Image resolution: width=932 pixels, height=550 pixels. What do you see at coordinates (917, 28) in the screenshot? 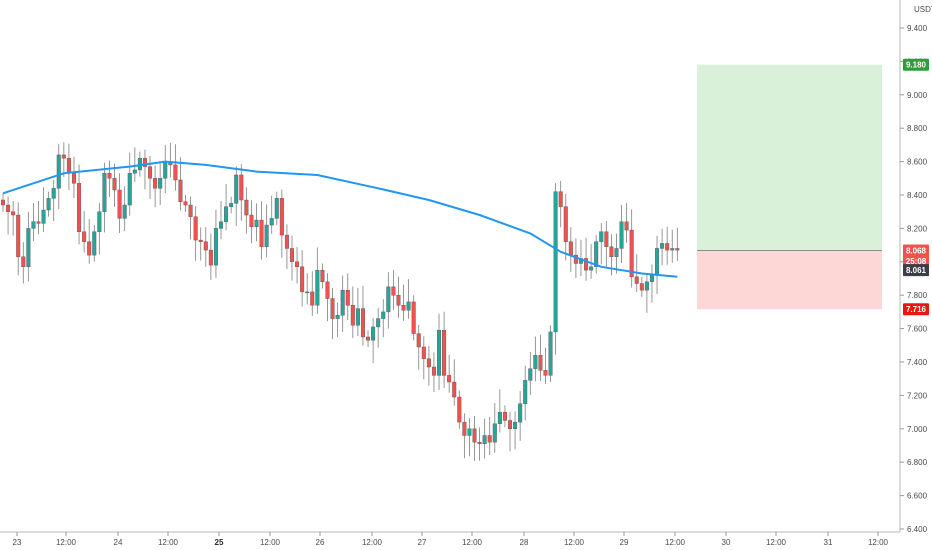
I see `y-tick-label: 9.400` at bounding box center [917, 28].